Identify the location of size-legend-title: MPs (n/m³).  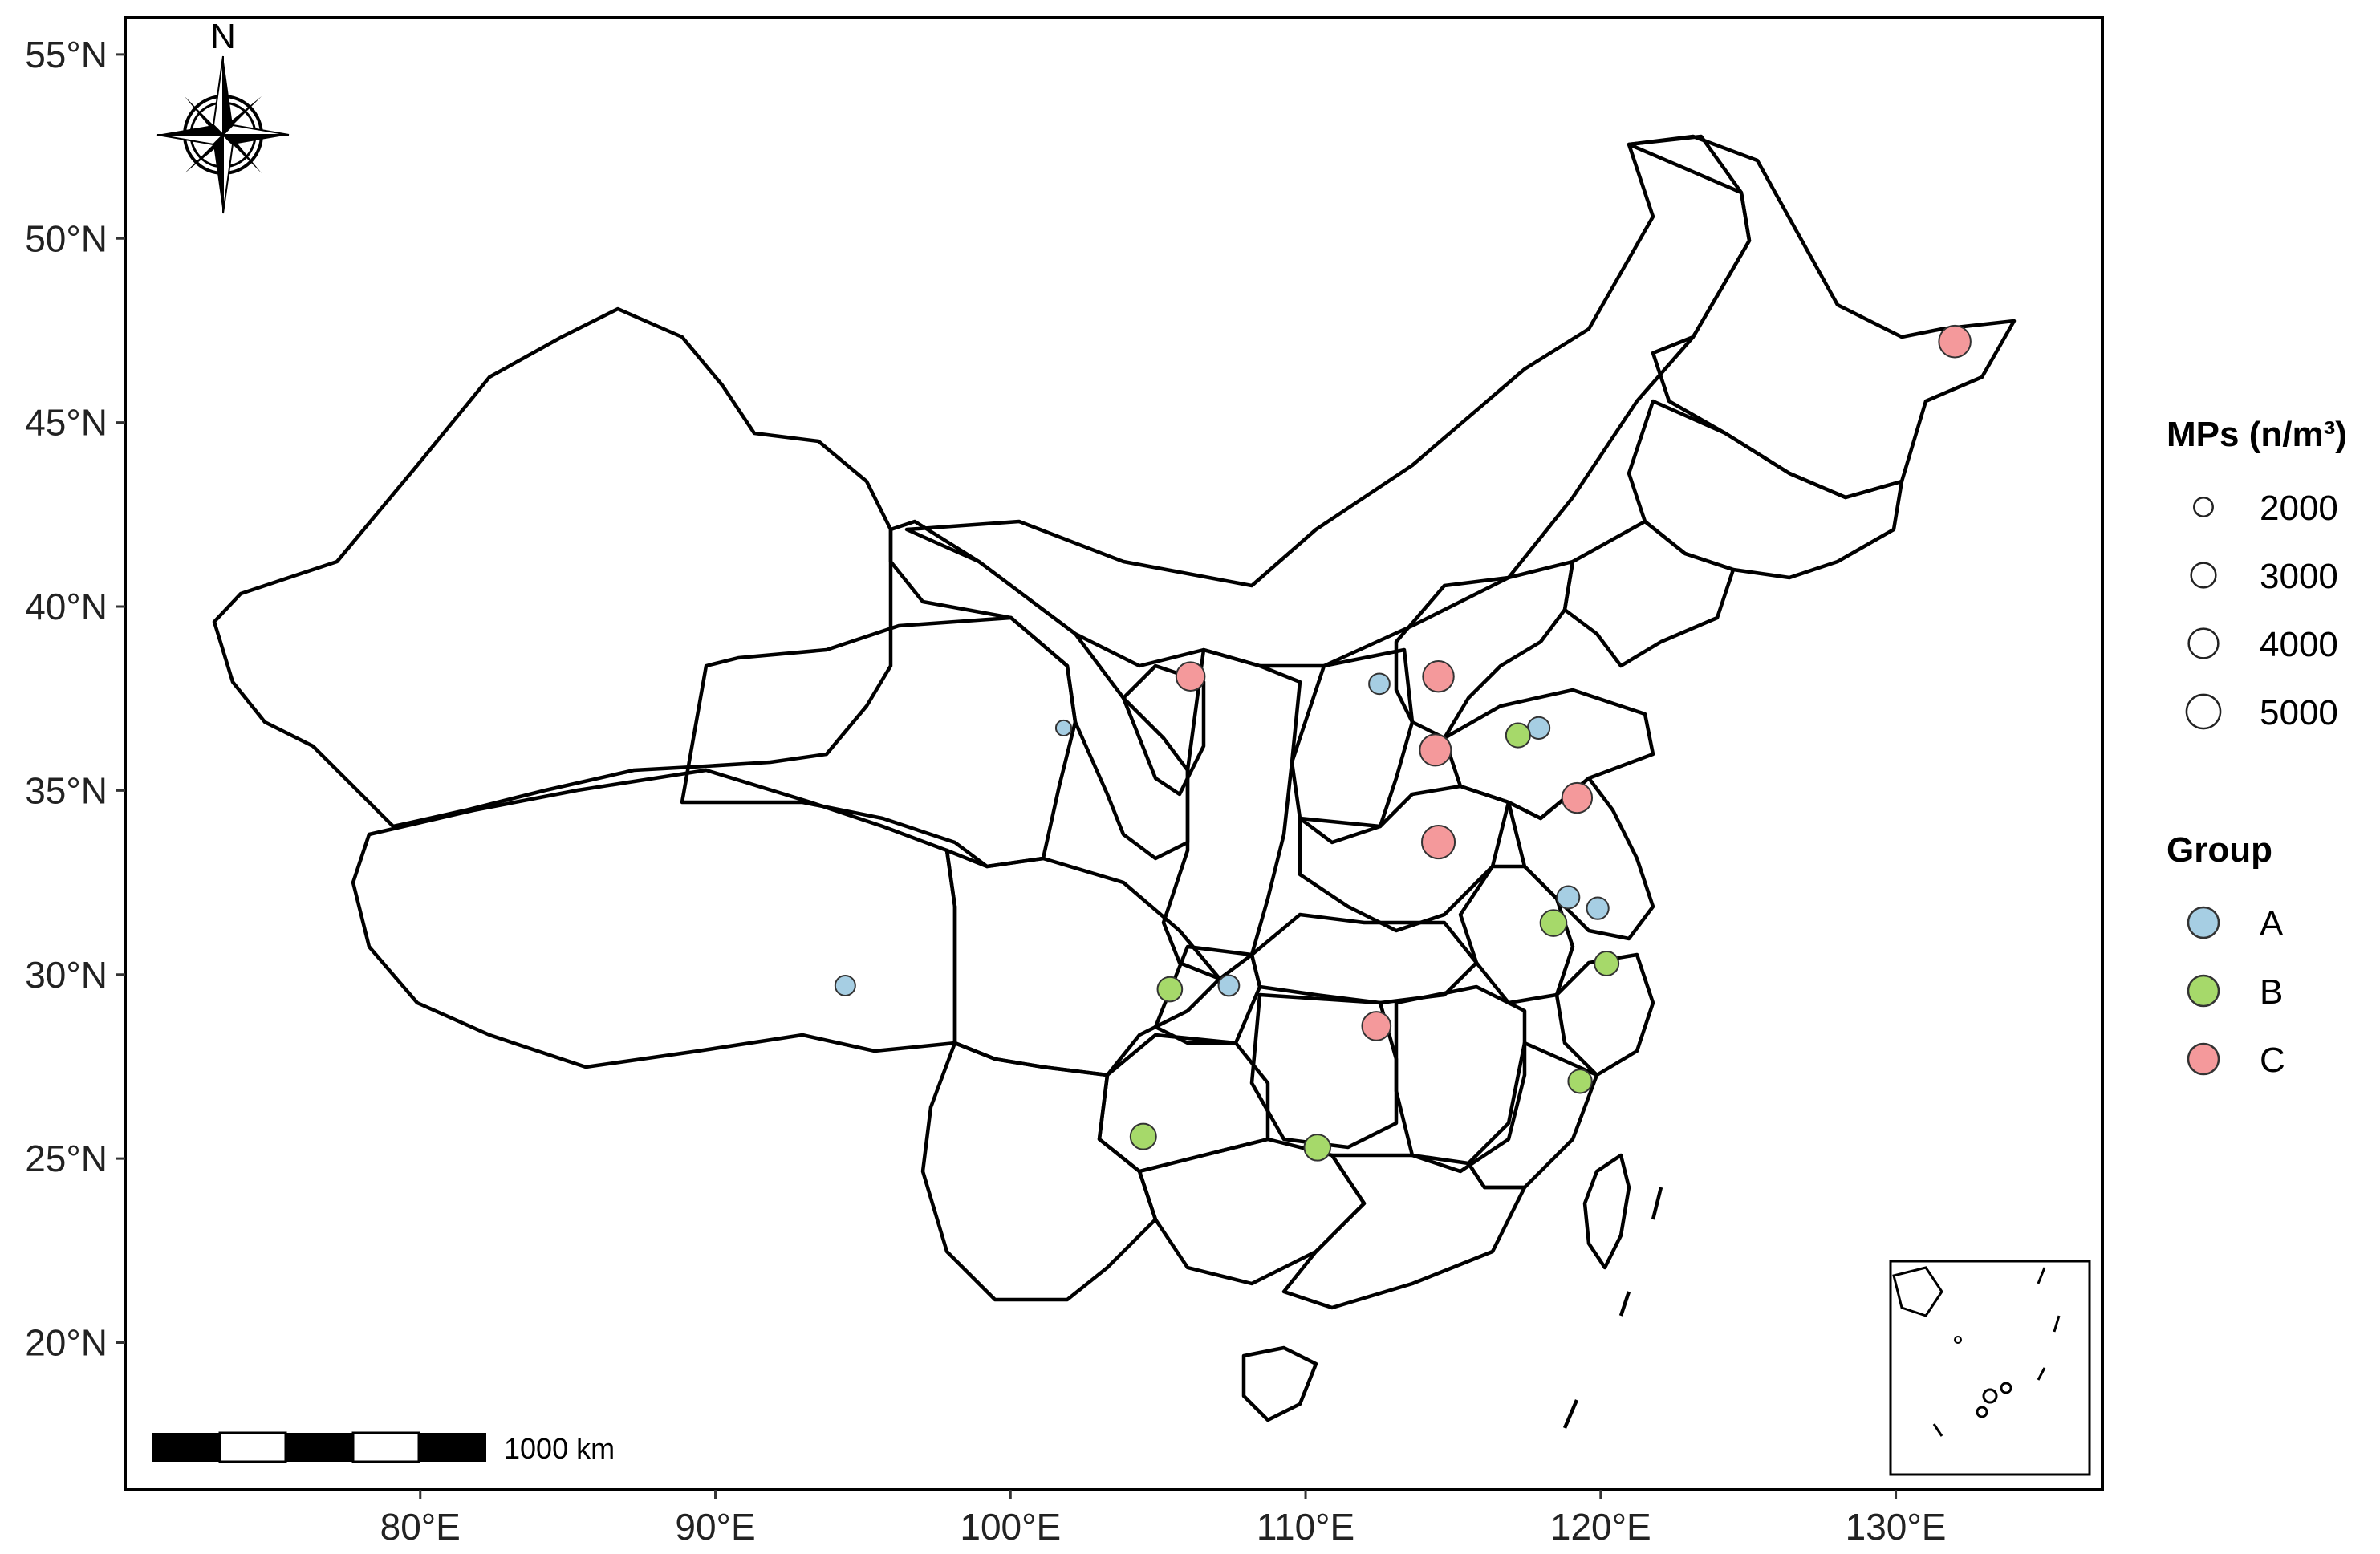
(2257, 434).